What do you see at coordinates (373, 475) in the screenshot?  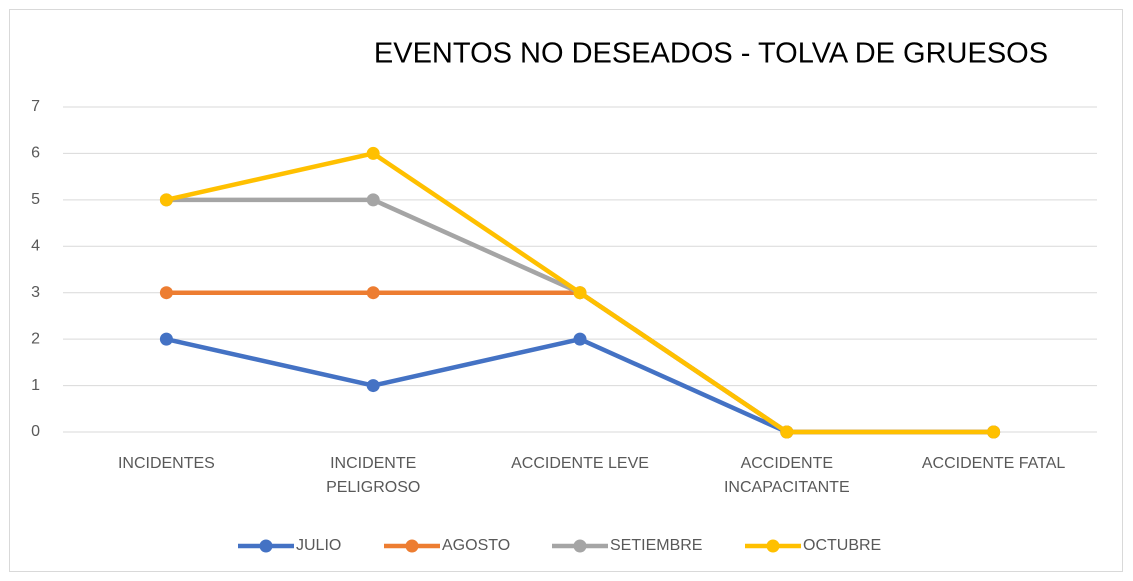 I see `x-tick-label: INCIDENTE PELIGROSO` at bounding box center [373, 475].